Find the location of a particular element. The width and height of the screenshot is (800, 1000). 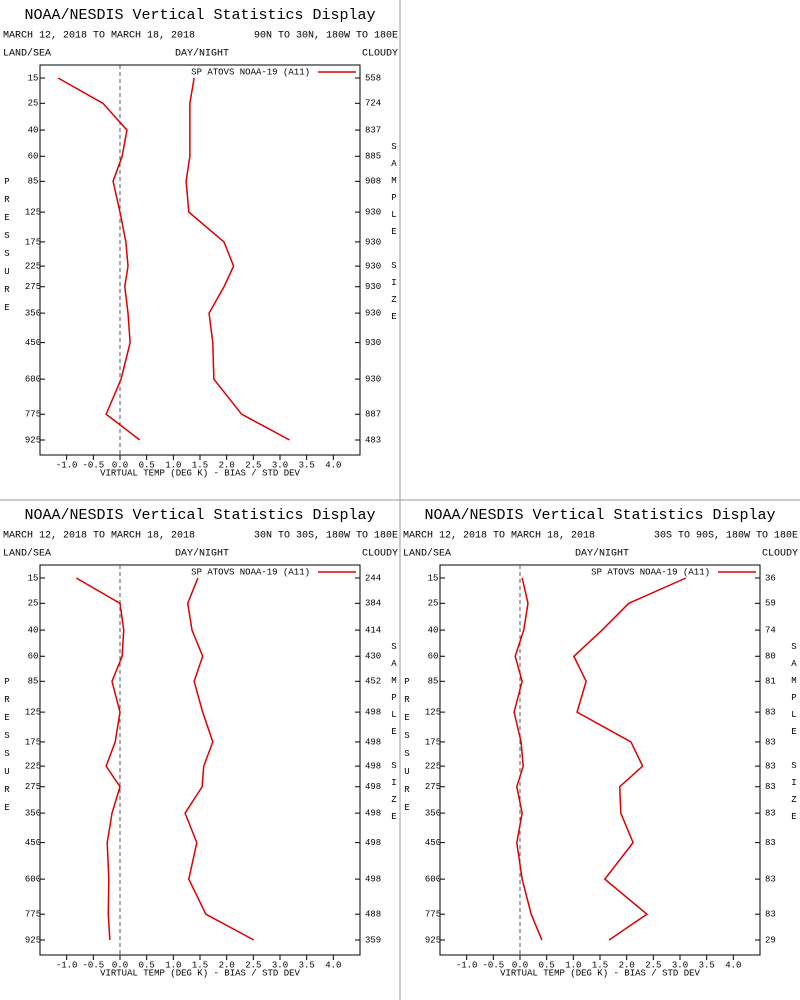

y-tick-label: 775 is located at coordinates (433, 915).